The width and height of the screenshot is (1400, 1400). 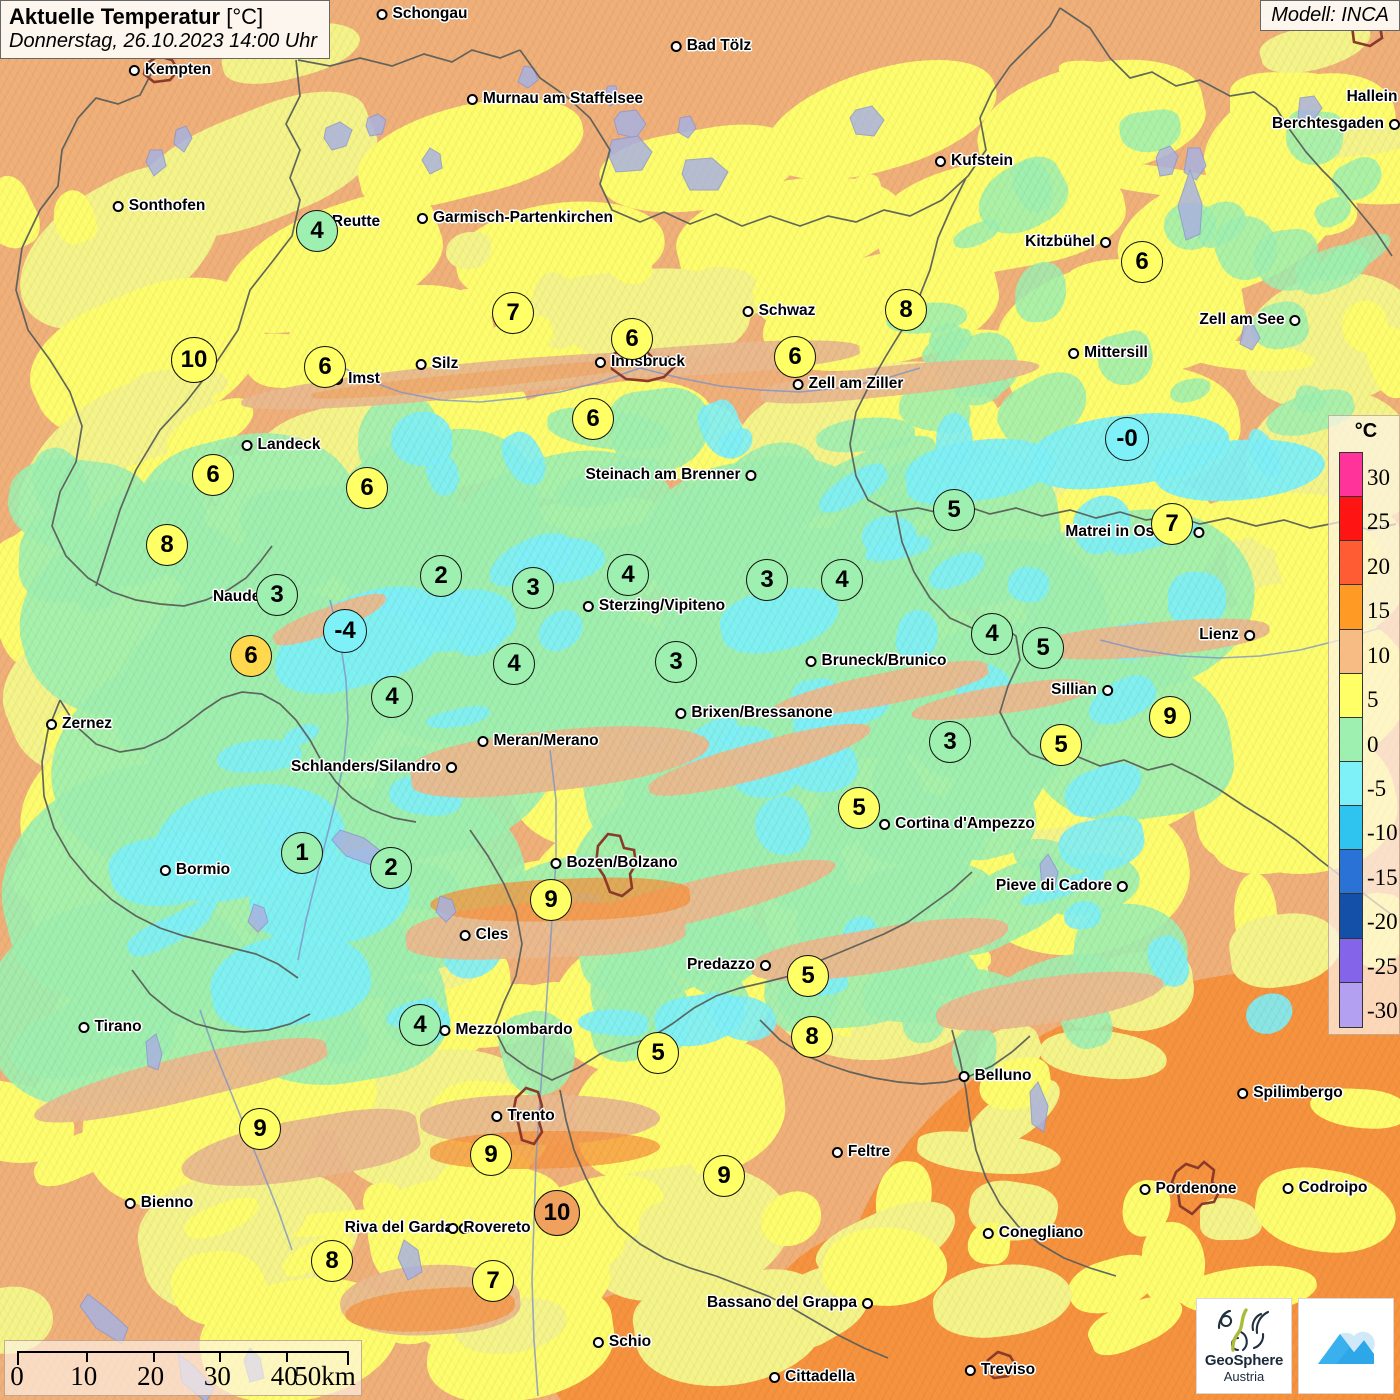 What do you see at coordinates (847, 384) in the screenshot?
I see `city-marker: Zell am Ziller` at bounding box center [847, 384].